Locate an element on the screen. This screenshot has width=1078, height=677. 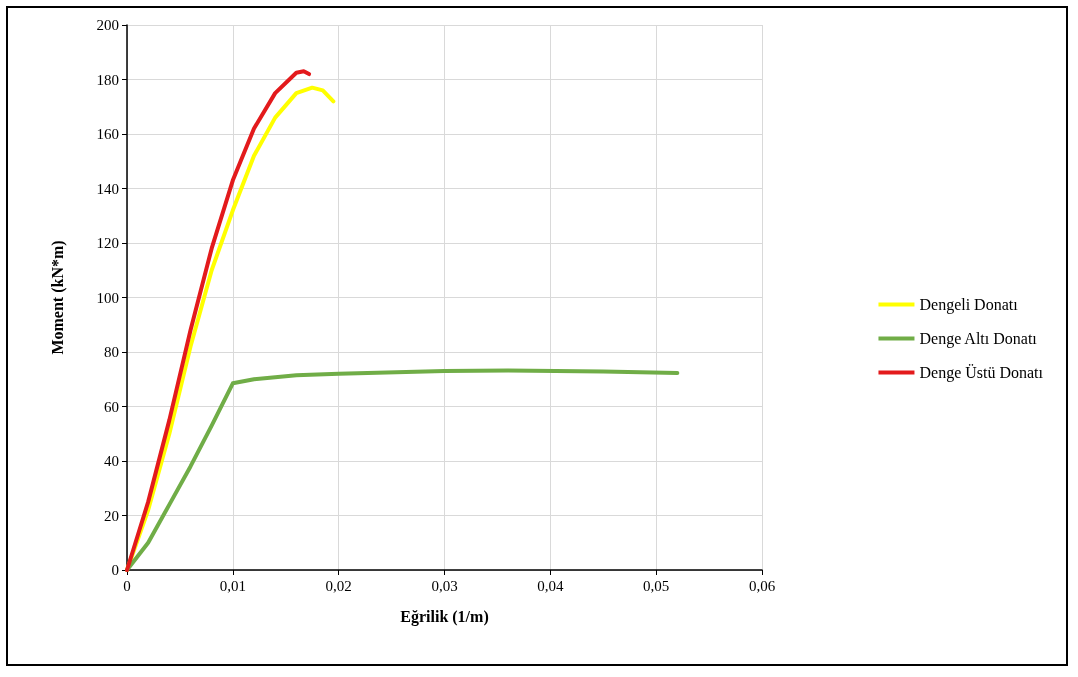
y-tick-label: 60 is located at coordinates (111, 406).